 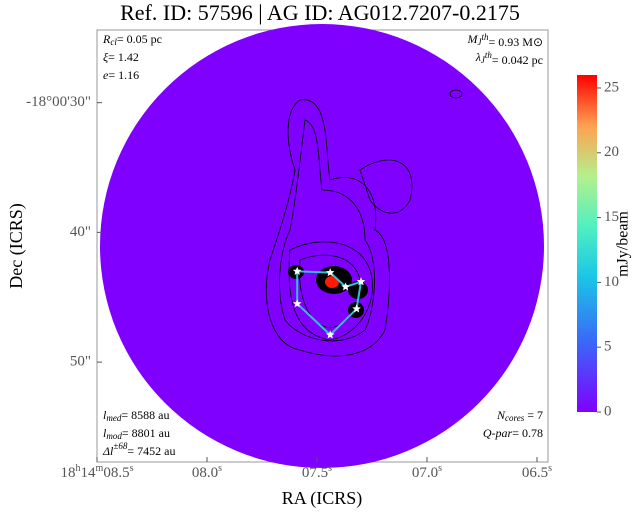 What do you see at coordinates (332, 282) in the screenshot?
I see `emission-peak-red` at bounding box center [332, 282].